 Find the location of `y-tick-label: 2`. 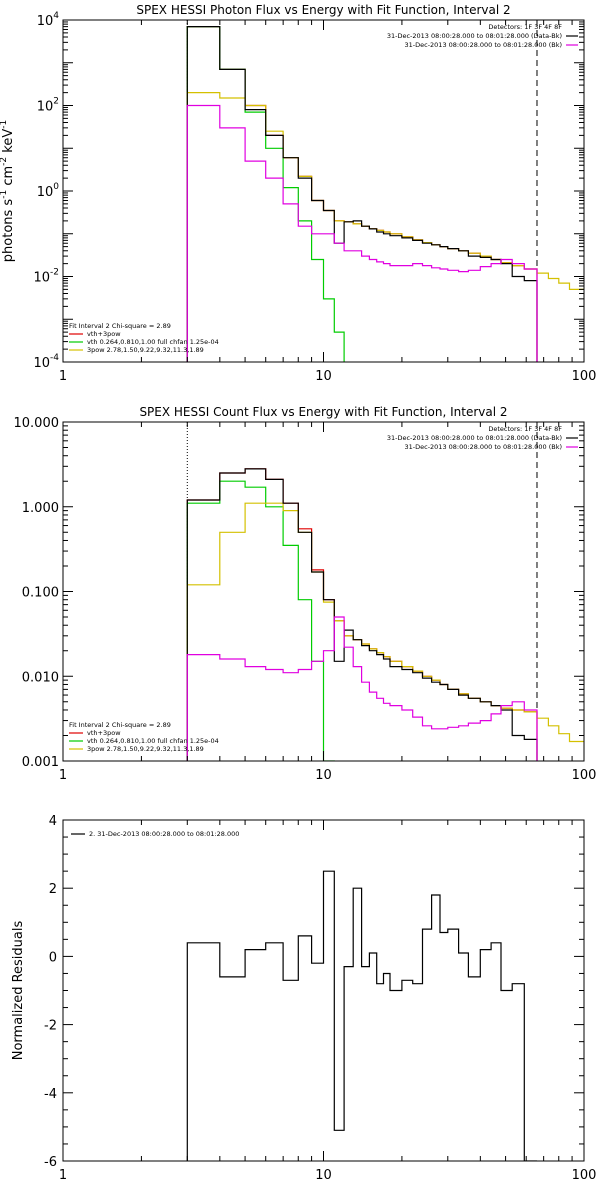

y-tick-label: 2 is located at coordinates (53, 889).